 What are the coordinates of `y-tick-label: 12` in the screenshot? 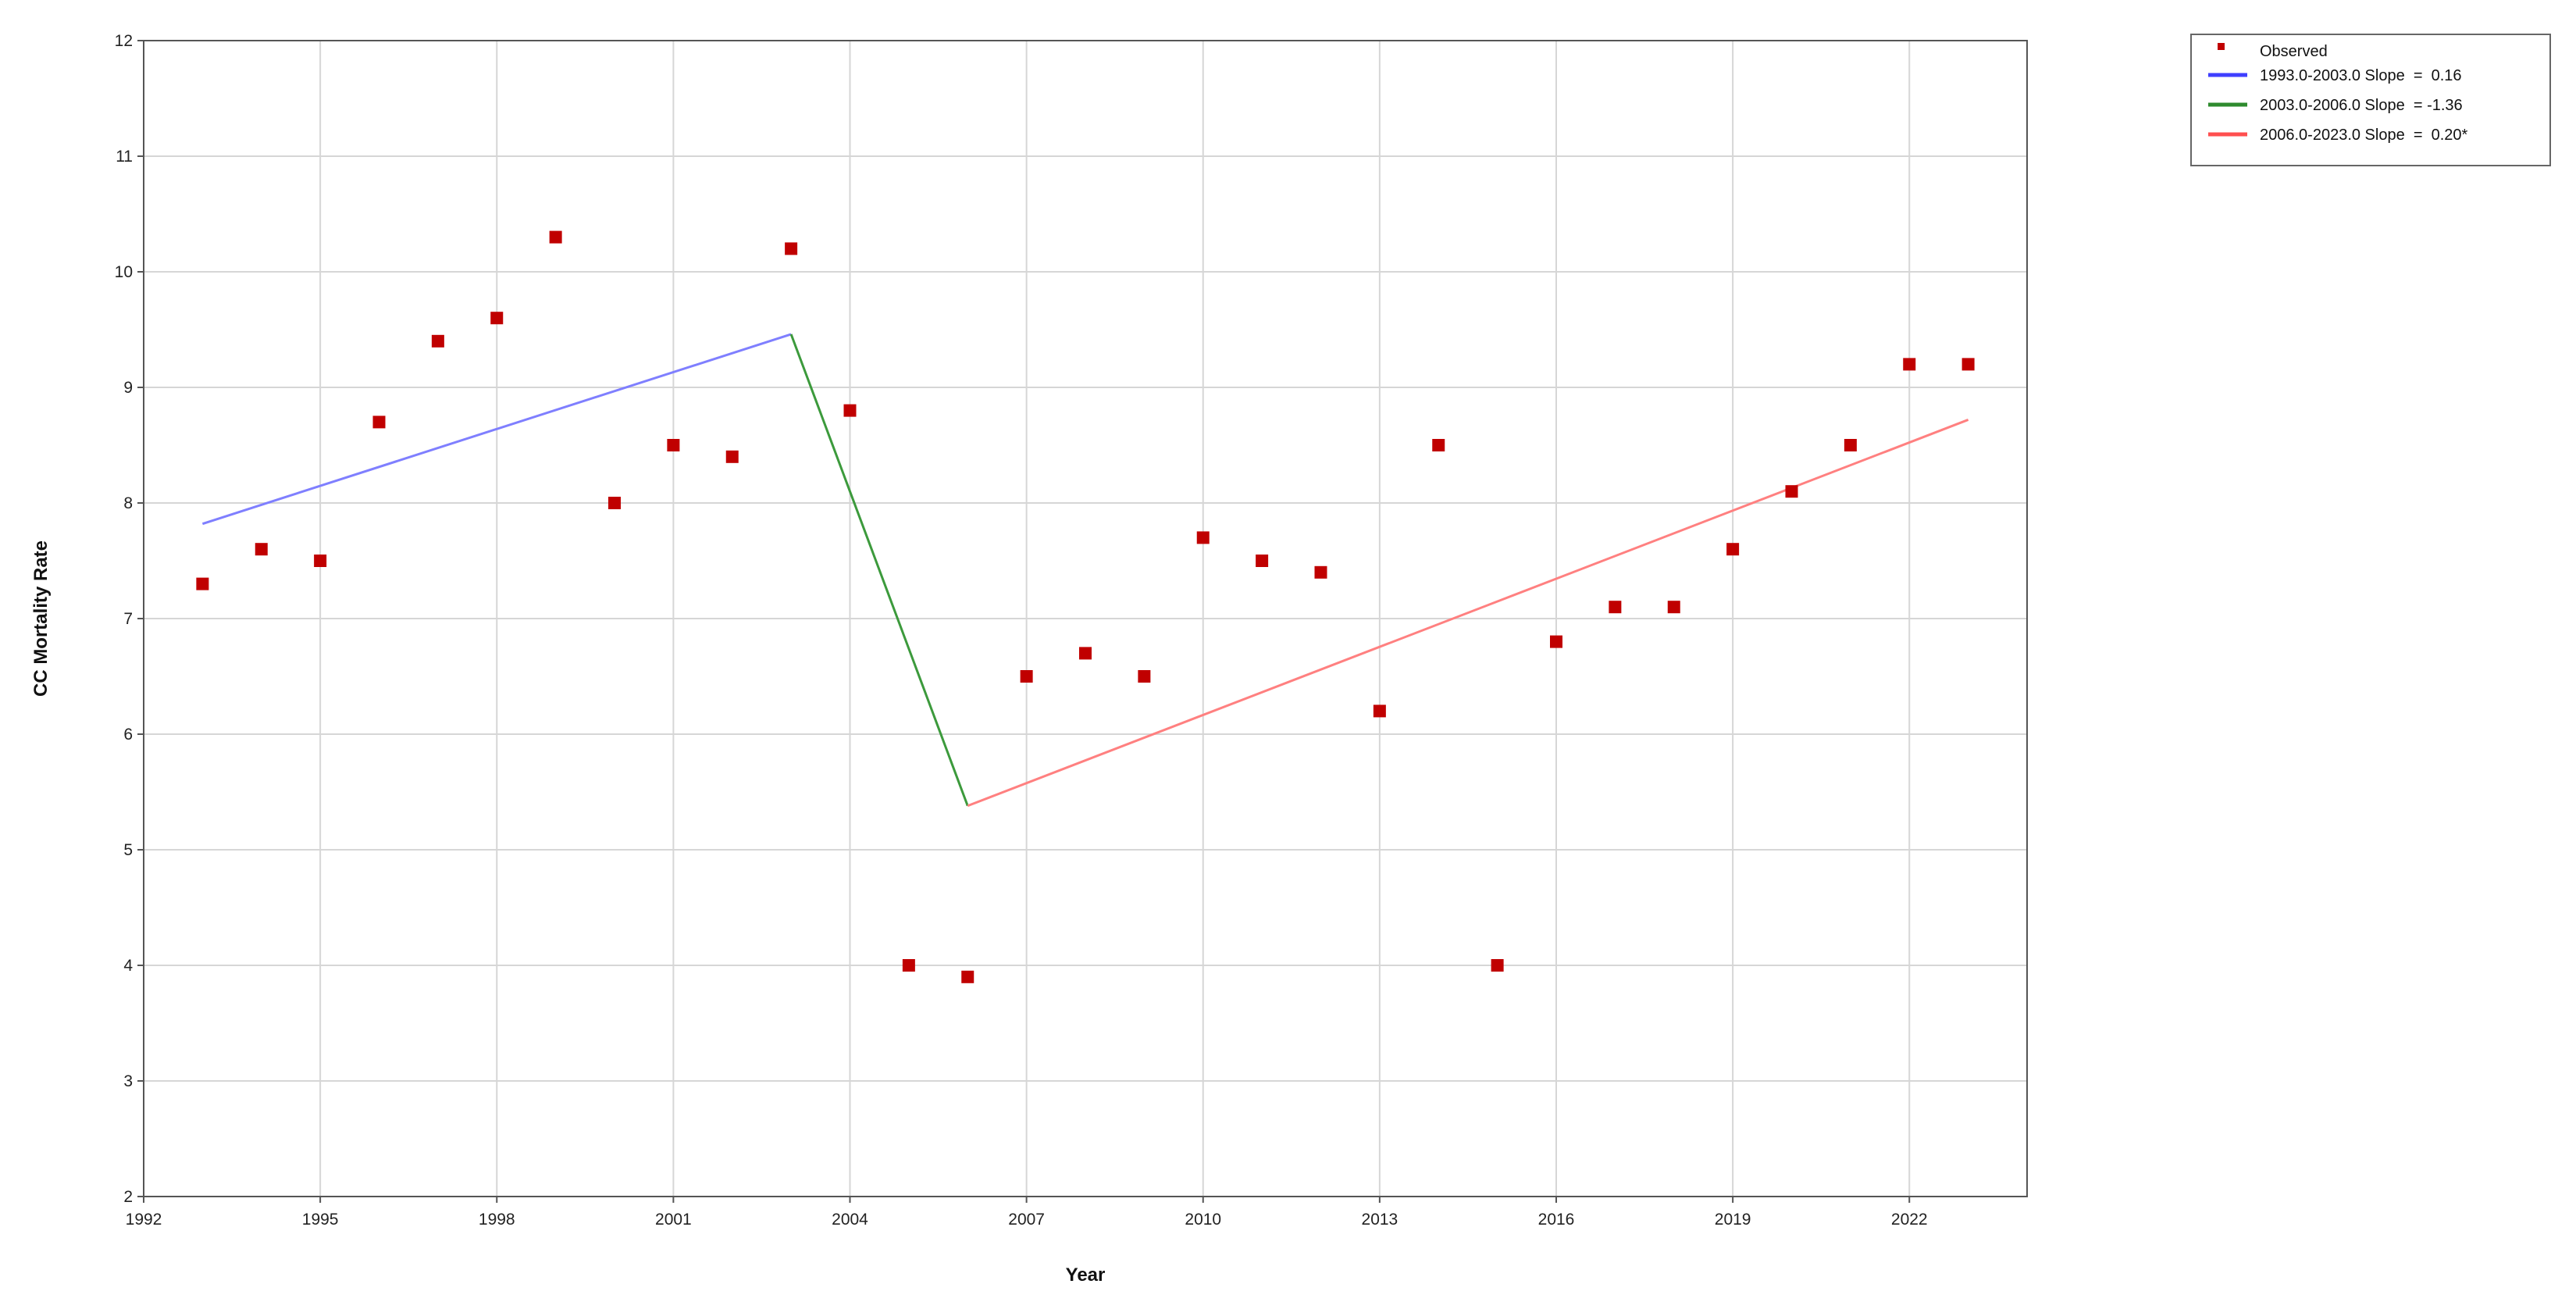 It's located at (124, 41).